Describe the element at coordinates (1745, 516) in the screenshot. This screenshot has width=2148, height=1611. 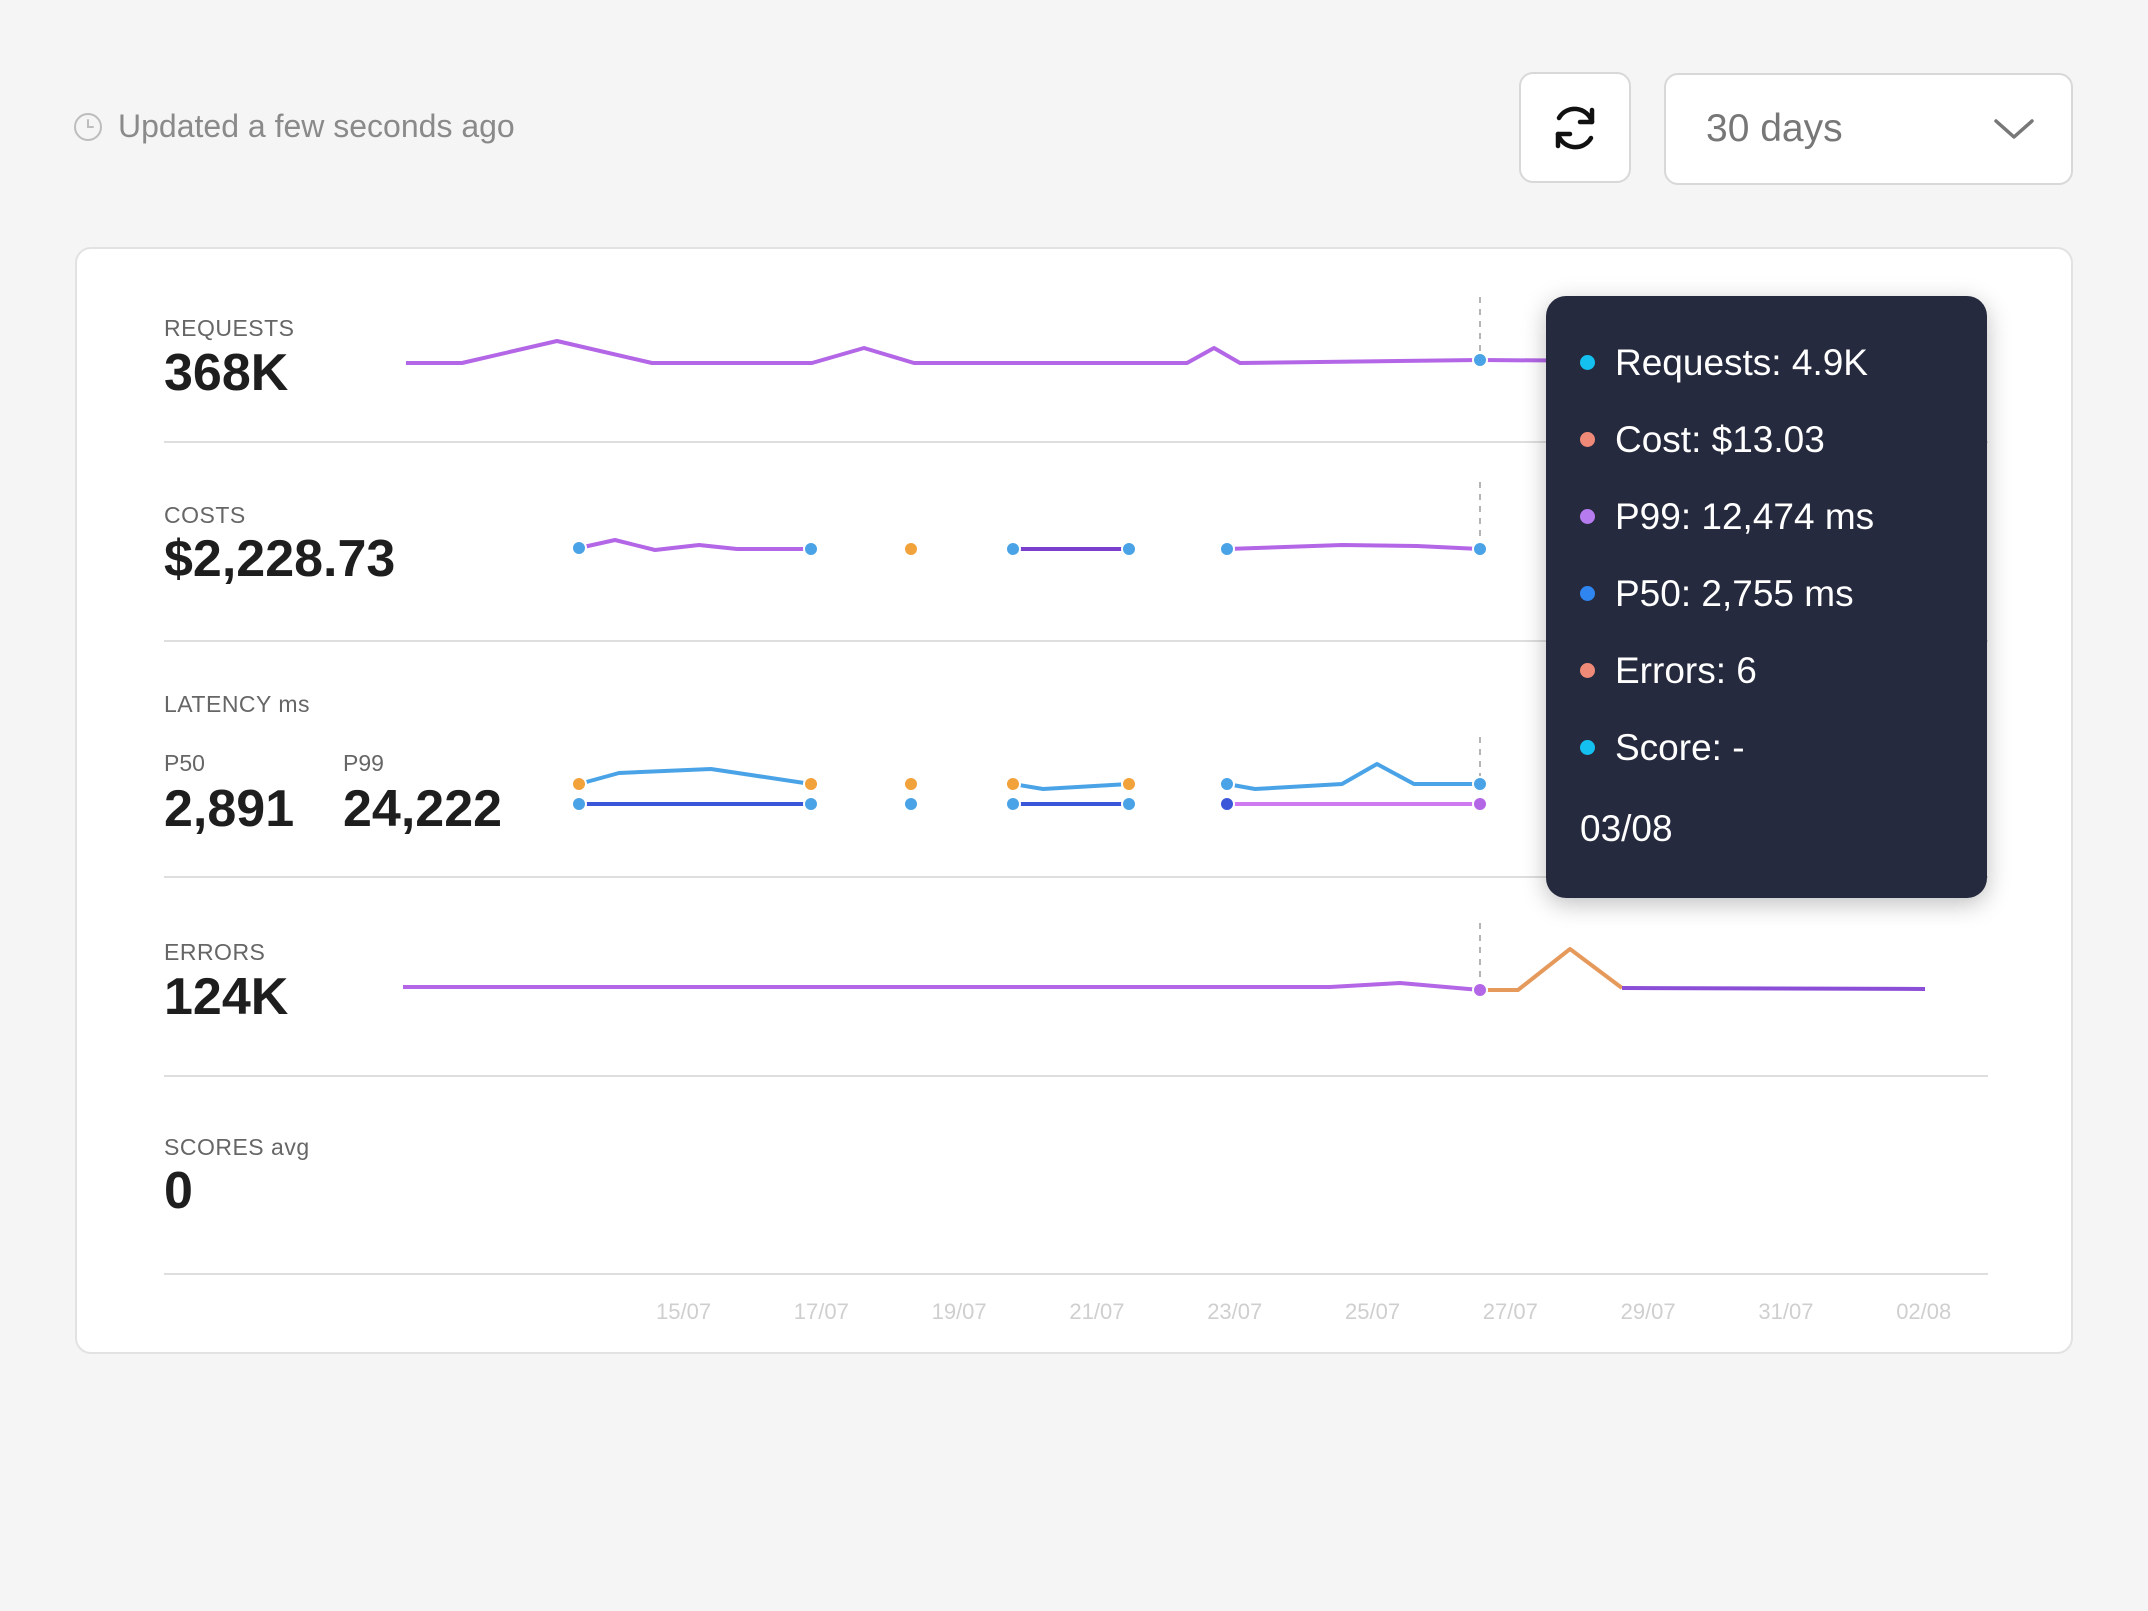
I see `tooltip-text: P99: 12,474 ms` at that location.